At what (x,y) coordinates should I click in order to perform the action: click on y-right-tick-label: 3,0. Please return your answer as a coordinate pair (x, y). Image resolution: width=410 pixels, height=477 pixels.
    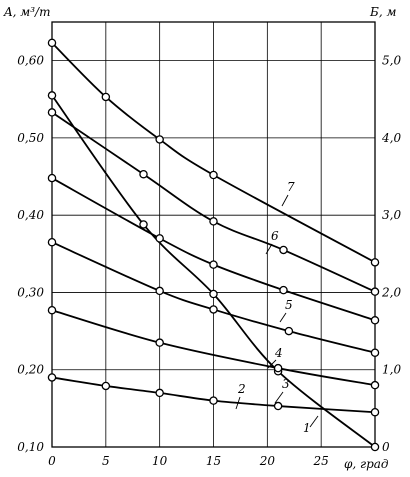
    Looking at the image, I should click on (391, 215).